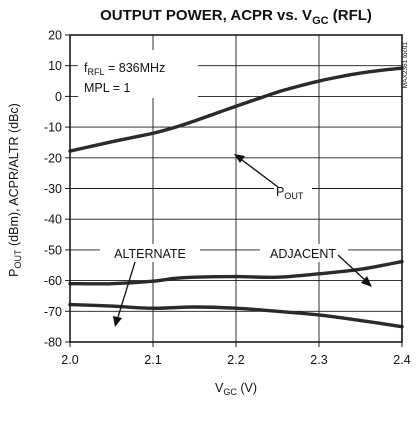 This screenshot has height=431, width=417. I want to click on y-tick-label: -70, so click(53, 312).